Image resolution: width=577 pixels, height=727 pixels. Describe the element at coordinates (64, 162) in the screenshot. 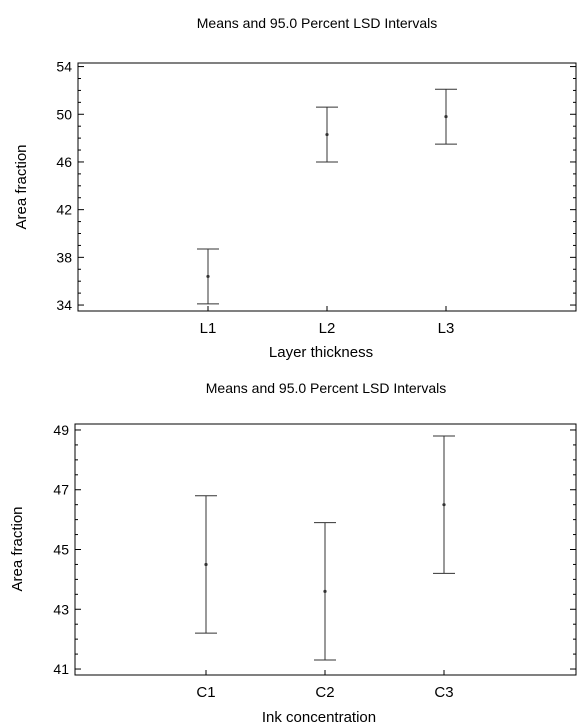

I see `y-tick-label: 46` at that location.